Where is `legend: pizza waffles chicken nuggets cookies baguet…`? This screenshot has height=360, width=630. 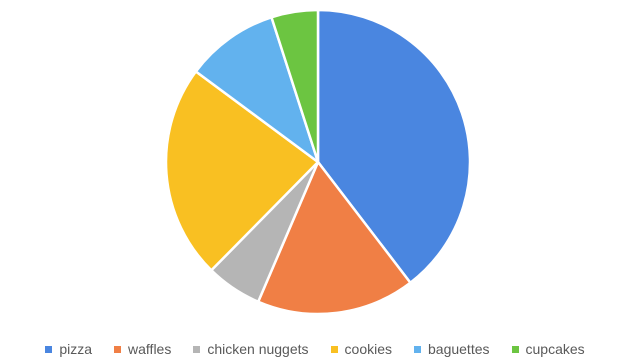 legend: pizza waffles chicken nuggets cookies baguet… is located at coordinates (315, 349).